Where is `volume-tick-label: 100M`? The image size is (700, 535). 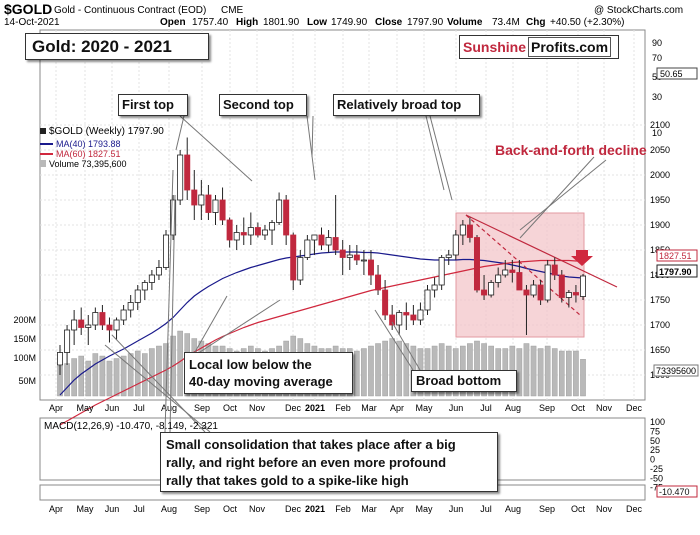
volume-tick-label: 100M is located at coordinates (24, 358).